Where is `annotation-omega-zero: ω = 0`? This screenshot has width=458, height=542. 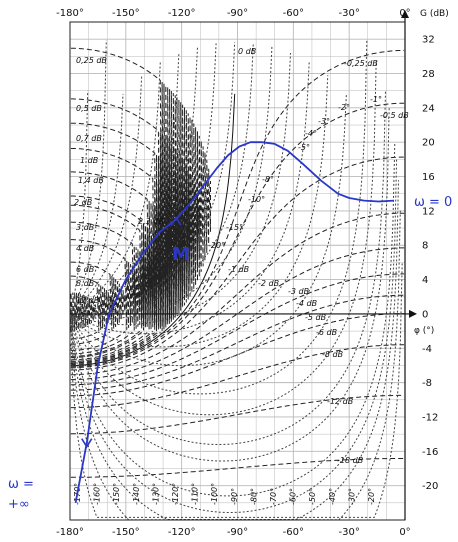
annotation-omega-zero: ω = 0 is located at coordinates (433, 202).